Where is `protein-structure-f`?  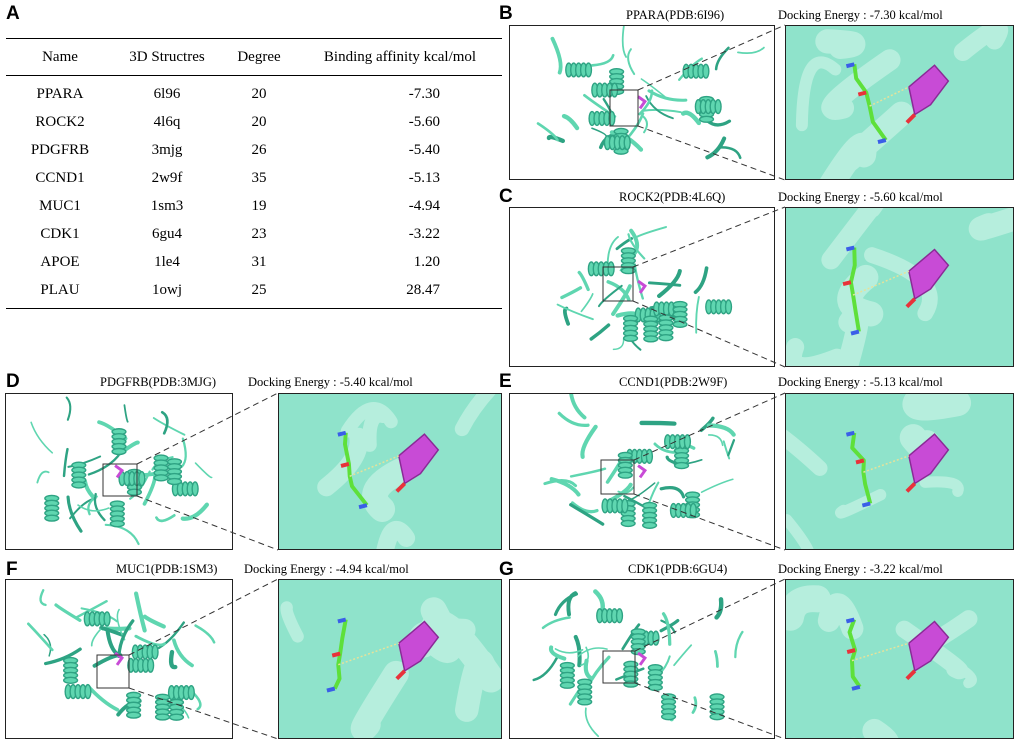
protein-structure-f is located at coordinates (121, 655).